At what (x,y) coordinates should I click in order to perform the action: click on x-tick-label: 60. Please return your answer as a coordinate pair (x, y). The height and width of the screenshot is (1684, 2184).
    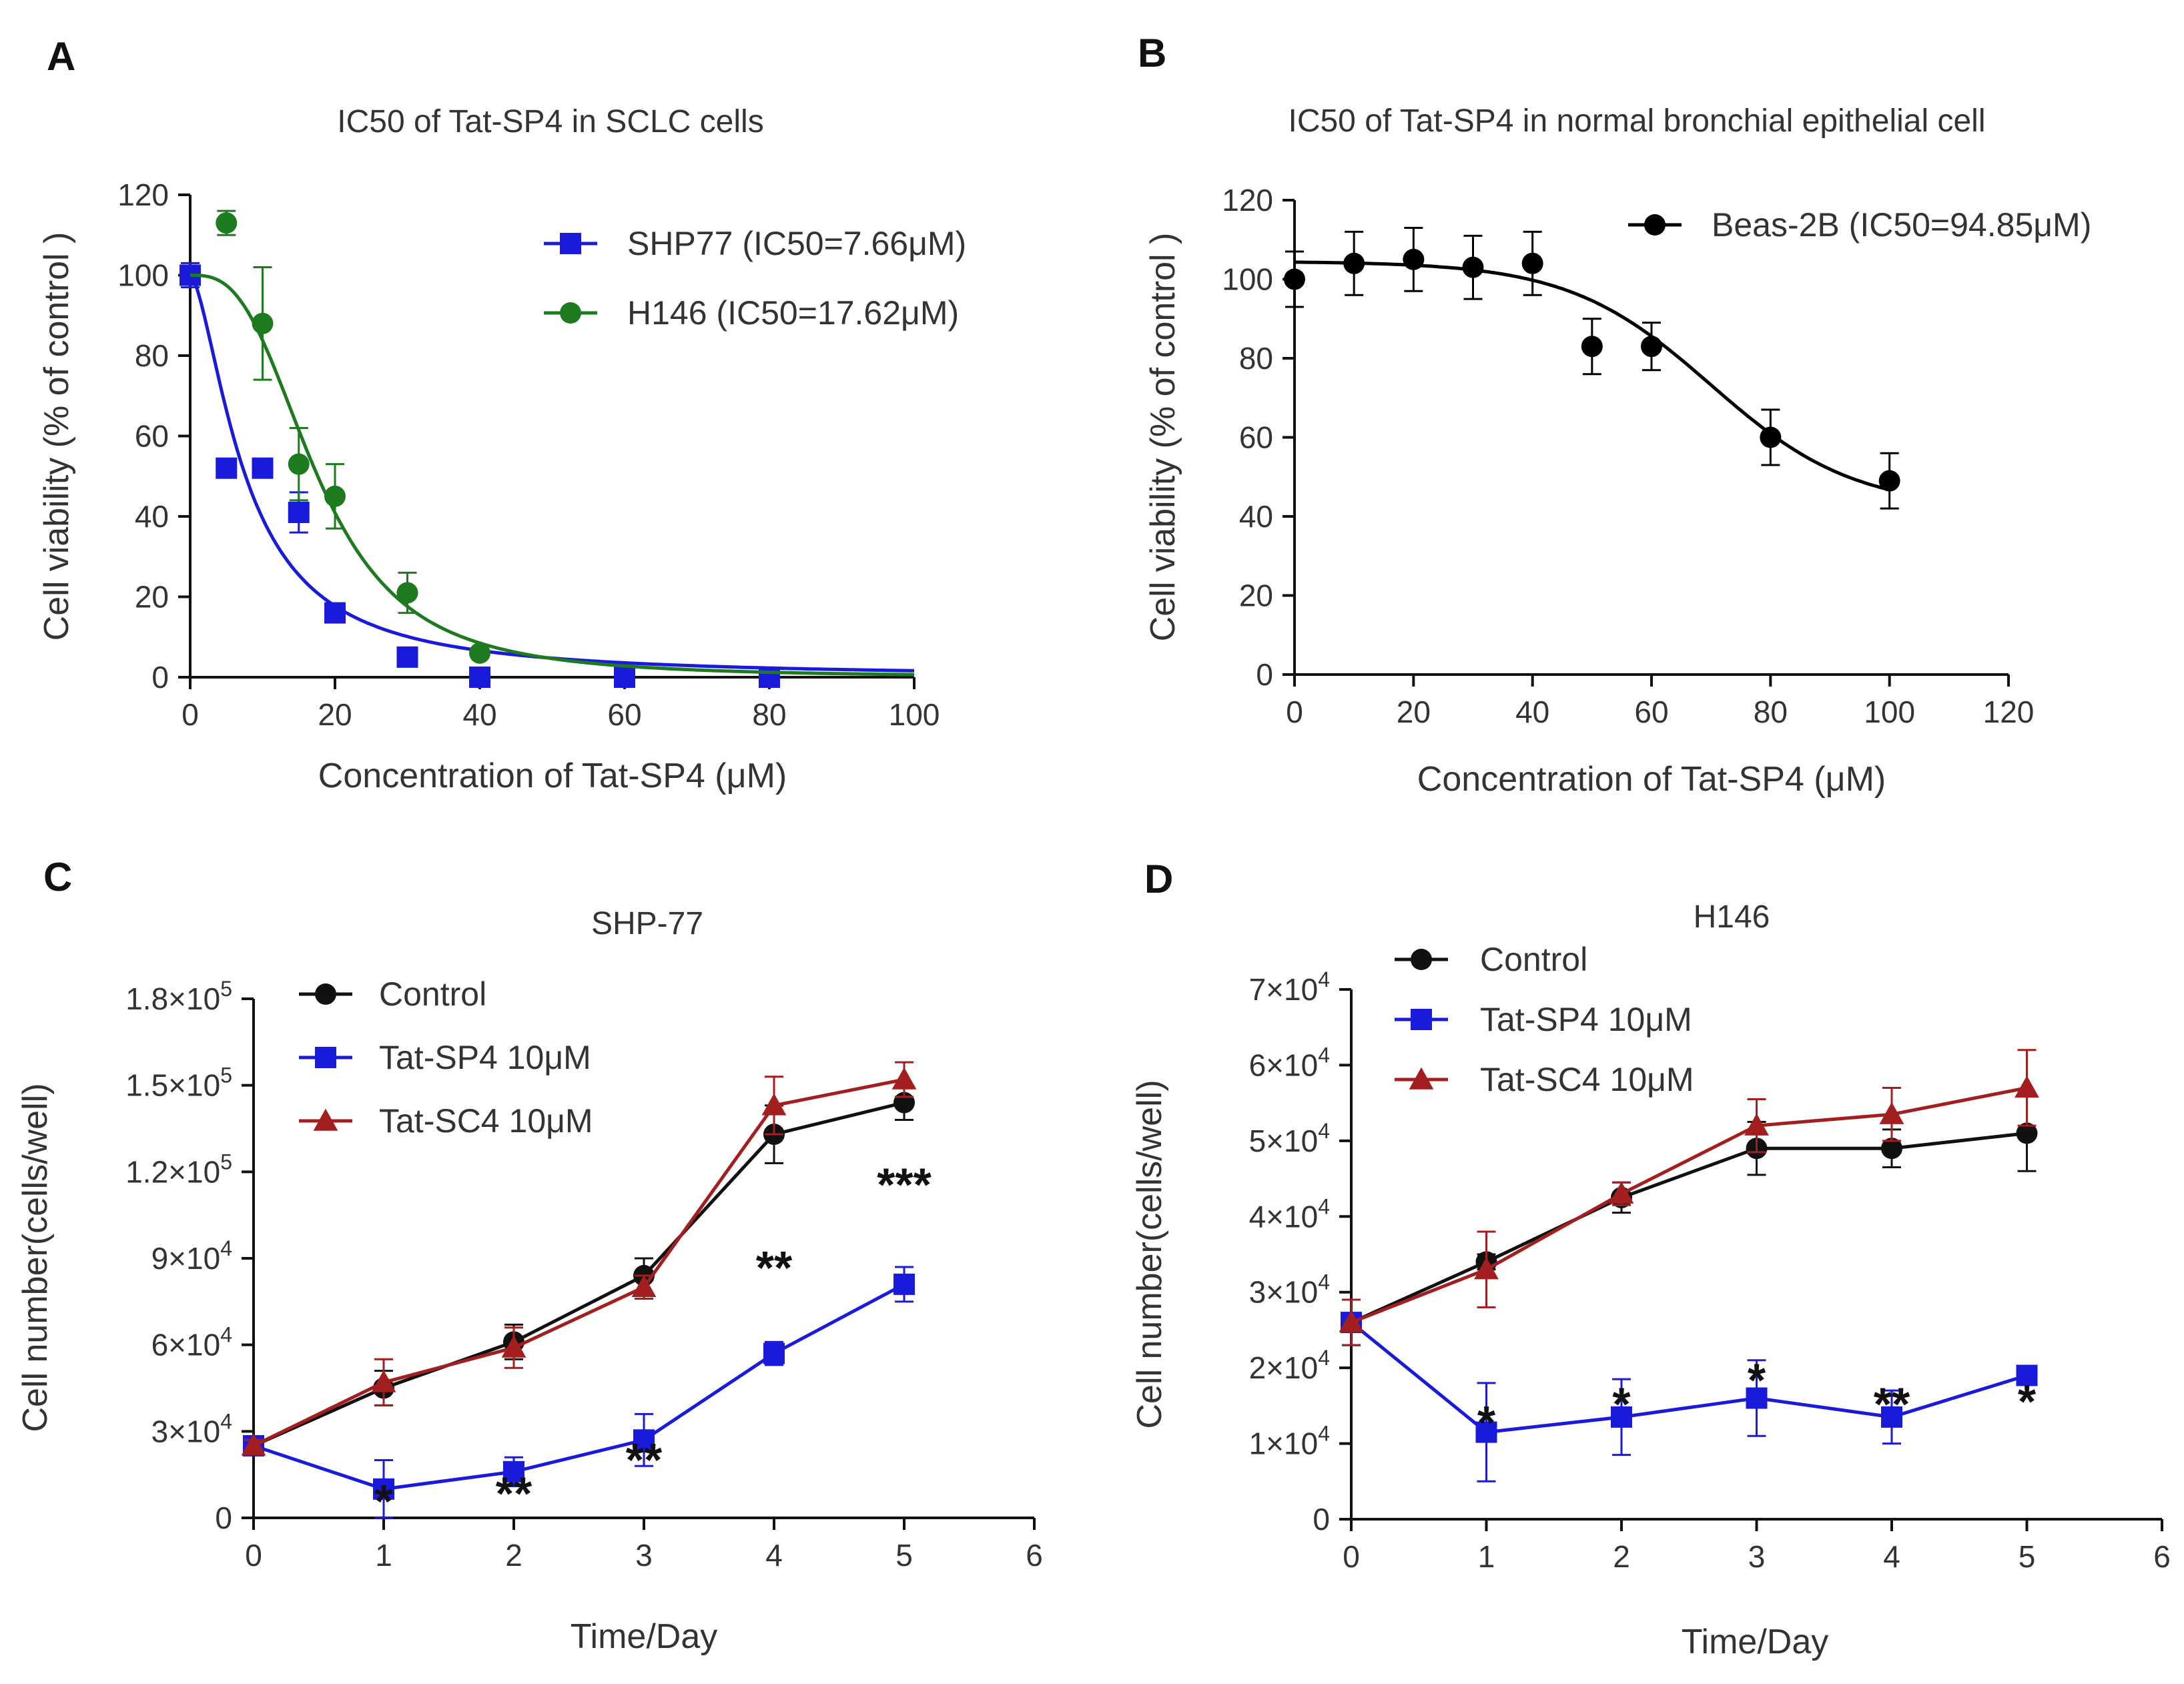
    Looking at the image, I should click on (624, 714).